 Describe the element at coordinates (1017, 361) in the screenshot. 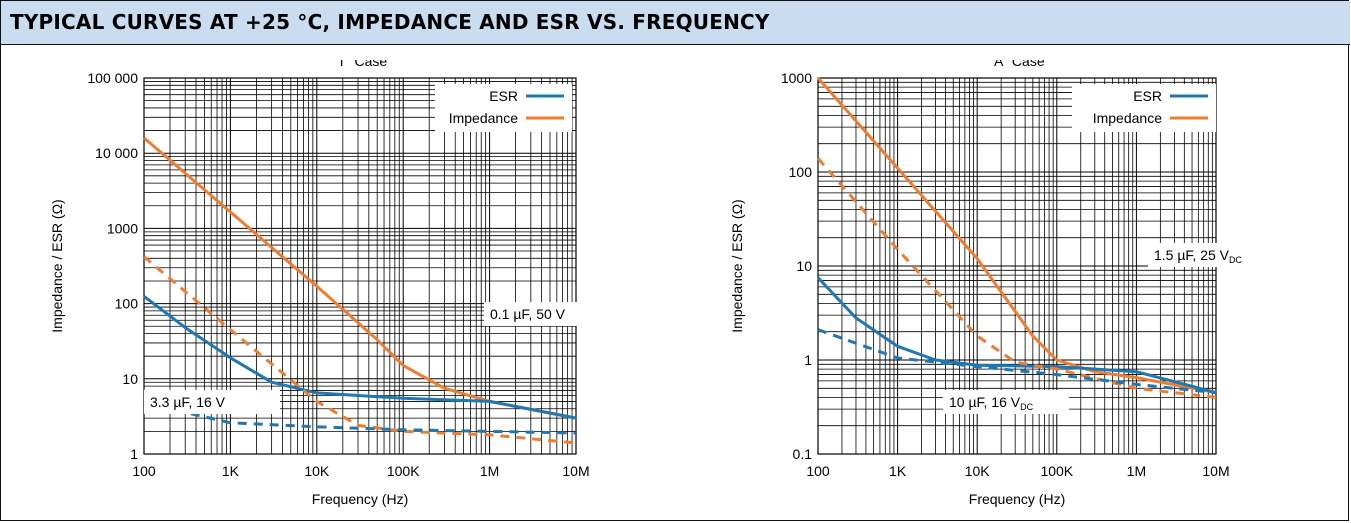

I see `esr-dashed-series-line` at that location.